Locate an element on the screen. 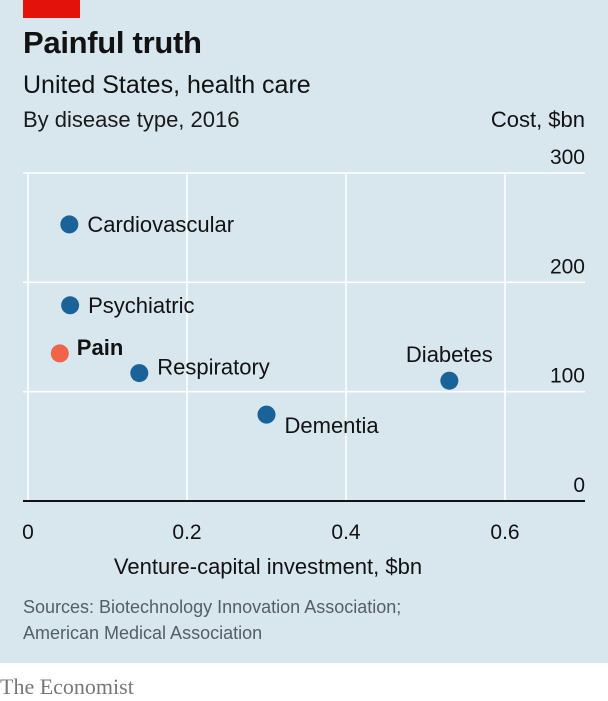  data-label-dementia: Dementia is located at coordinates (332, 425).